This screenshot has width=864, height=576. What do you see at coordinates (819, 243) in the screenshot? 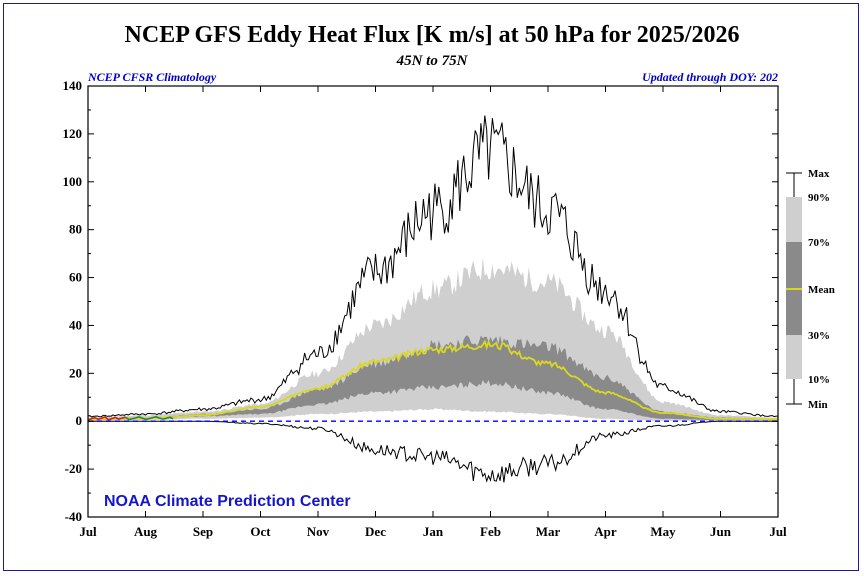
I see `legend-label: 70%` at bounding box center [819, 243].